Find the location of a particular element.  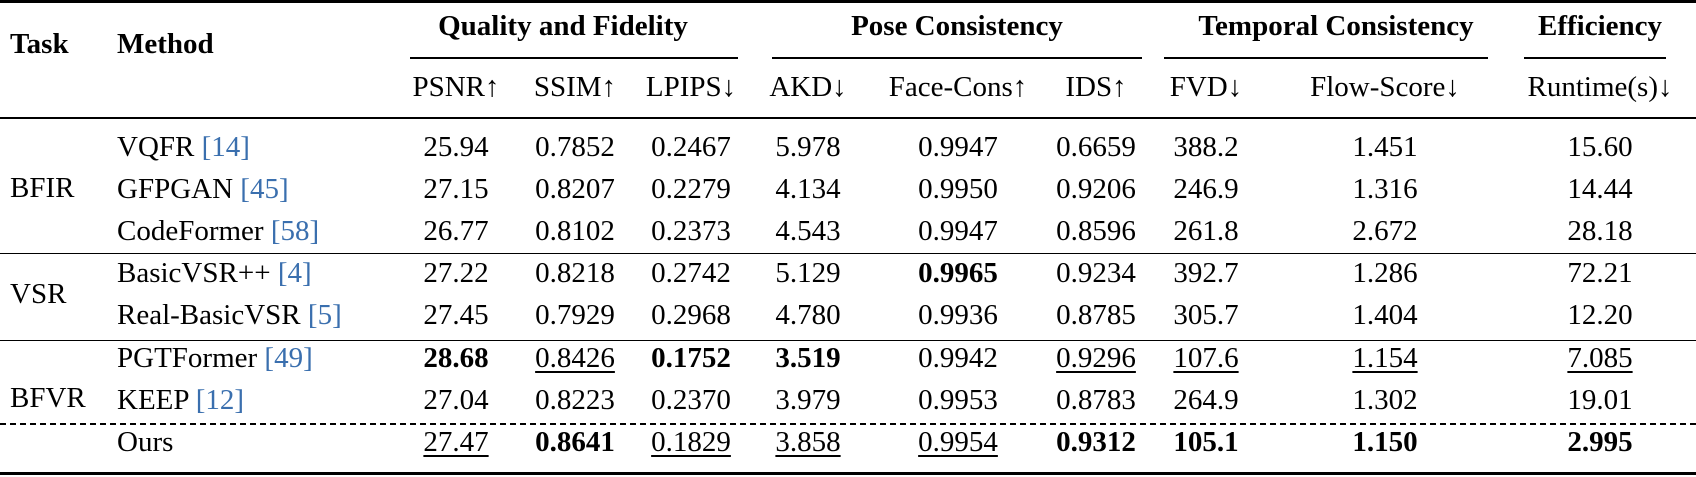

group-rule-vsr is located at coordinates (848, 253).